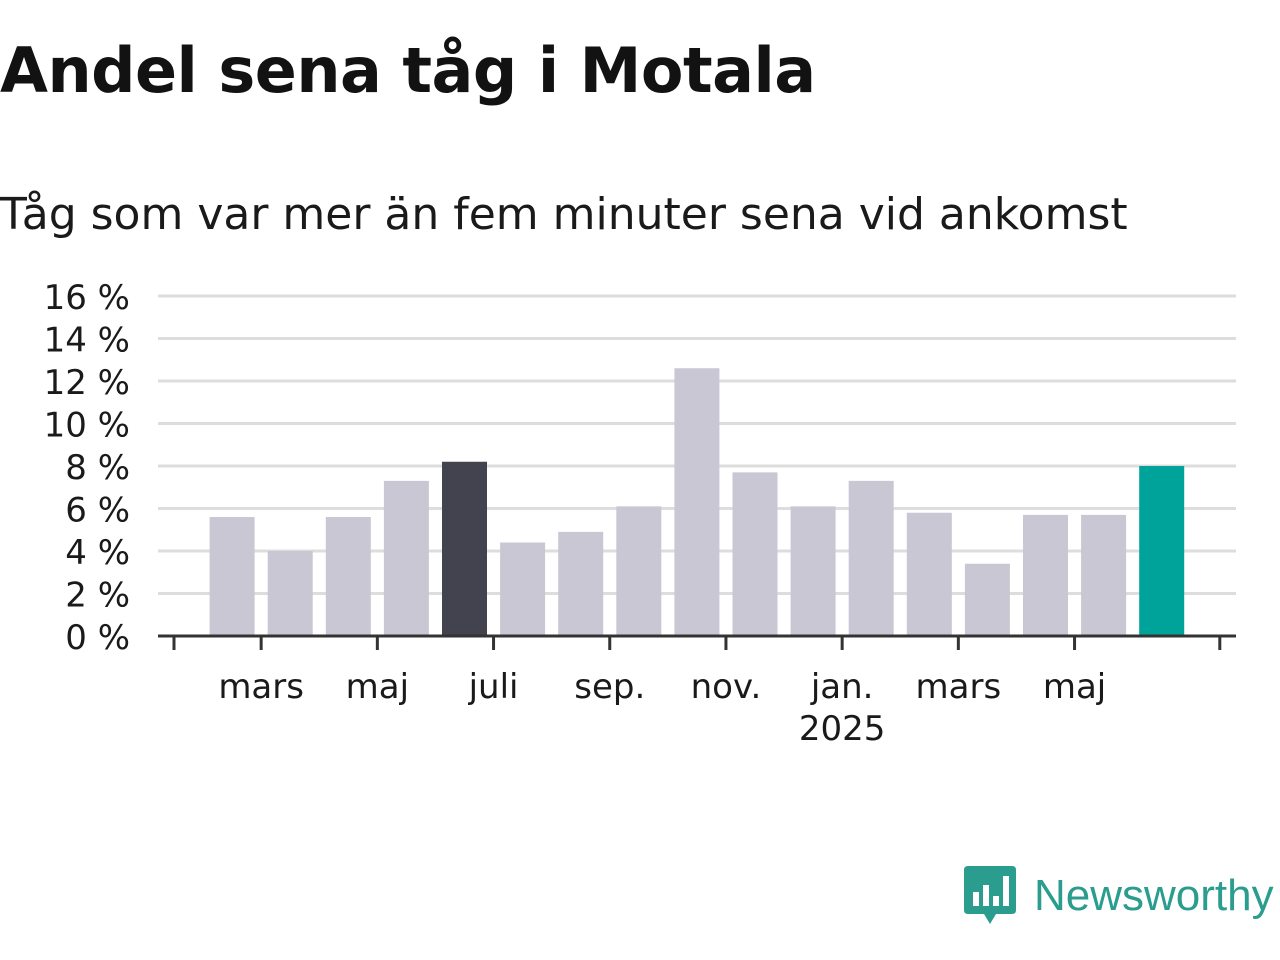 The image size is (1280, 960). Describe the element at coordinates (990, 895) in the screenshot. I see `bar-chart-speech-bubble-icon` at that location.